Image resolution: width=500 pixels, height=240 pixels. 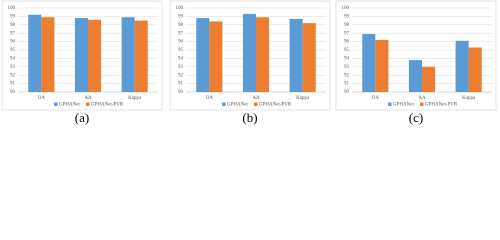 I want to click on caption: (b), so click(x=249, y=117).